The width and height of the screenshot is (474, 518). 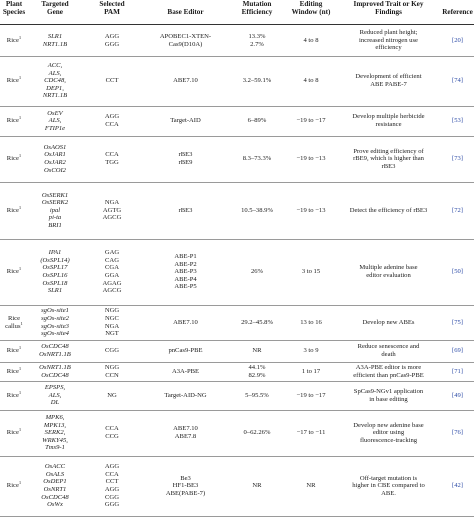 What do you see at coordinates (185, 159) in the screenshot?
I see `editor-cell: rBE3 rBE9` at bounding box center [185, 159].